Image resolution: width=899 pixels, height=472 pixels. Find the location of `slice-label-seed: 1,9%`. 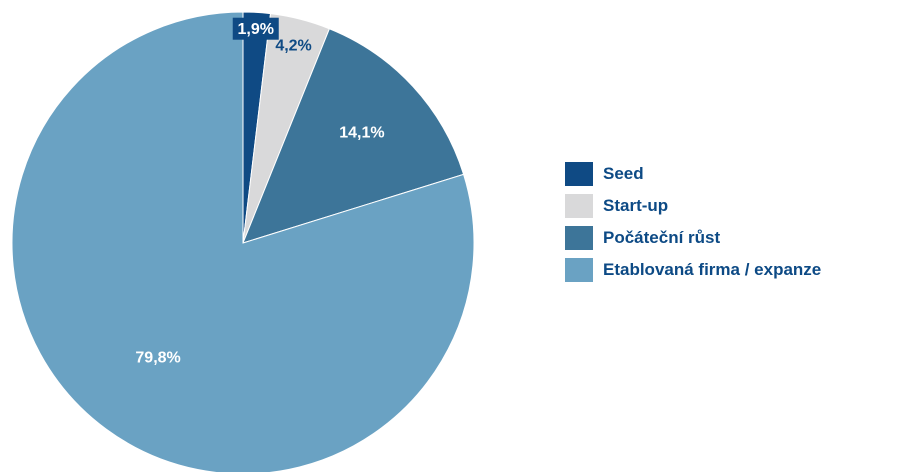

slice-label-seed: 1,9% is located at coordinates (256, 29).